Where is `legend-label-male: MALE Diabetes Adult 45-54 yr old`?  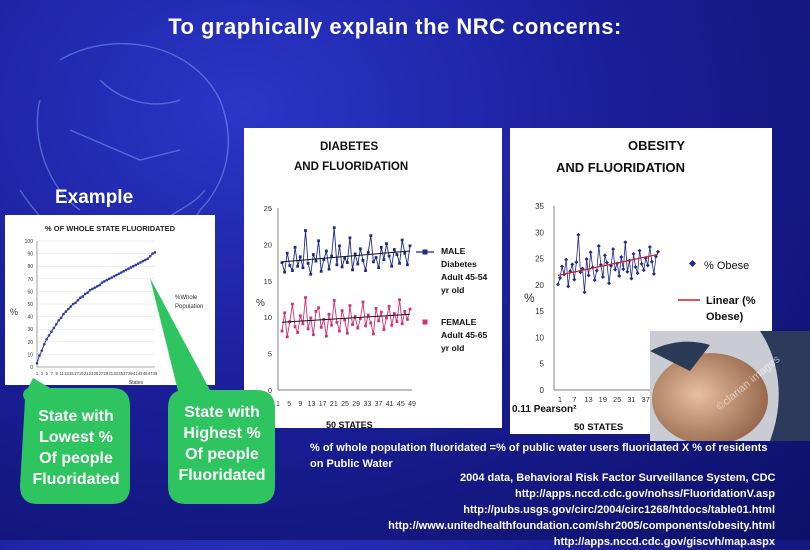
legend-label-male: MALE Diabetes Adult 45-54 yr old is located at coordinates (464, 270).